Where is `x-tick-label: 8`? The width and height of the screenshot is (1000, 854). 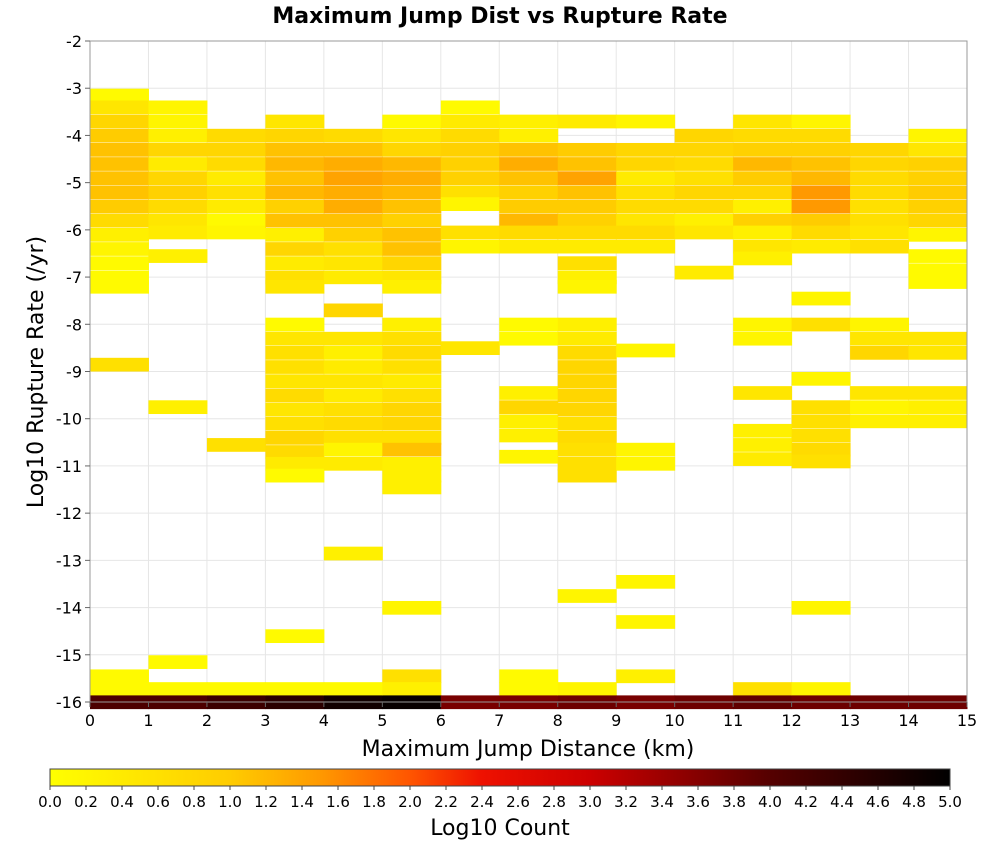
x-tick-label: 8 is located at coordinates (558, 720).